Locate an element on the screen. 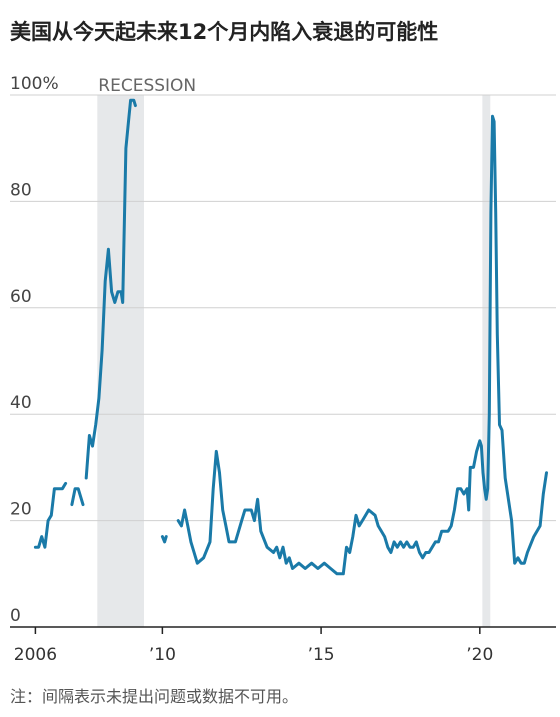  x-tick-label: ’10 is located at coordinates (162, 655).